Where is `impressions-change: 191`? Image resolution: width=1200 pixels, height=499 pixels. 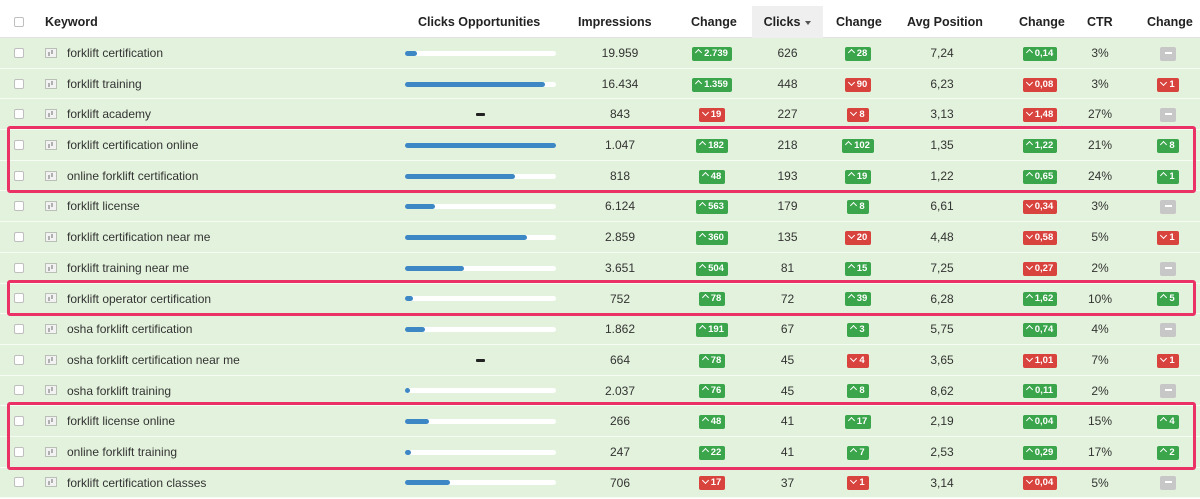
impressions-change: 191 is located at coordinates (712, 329).